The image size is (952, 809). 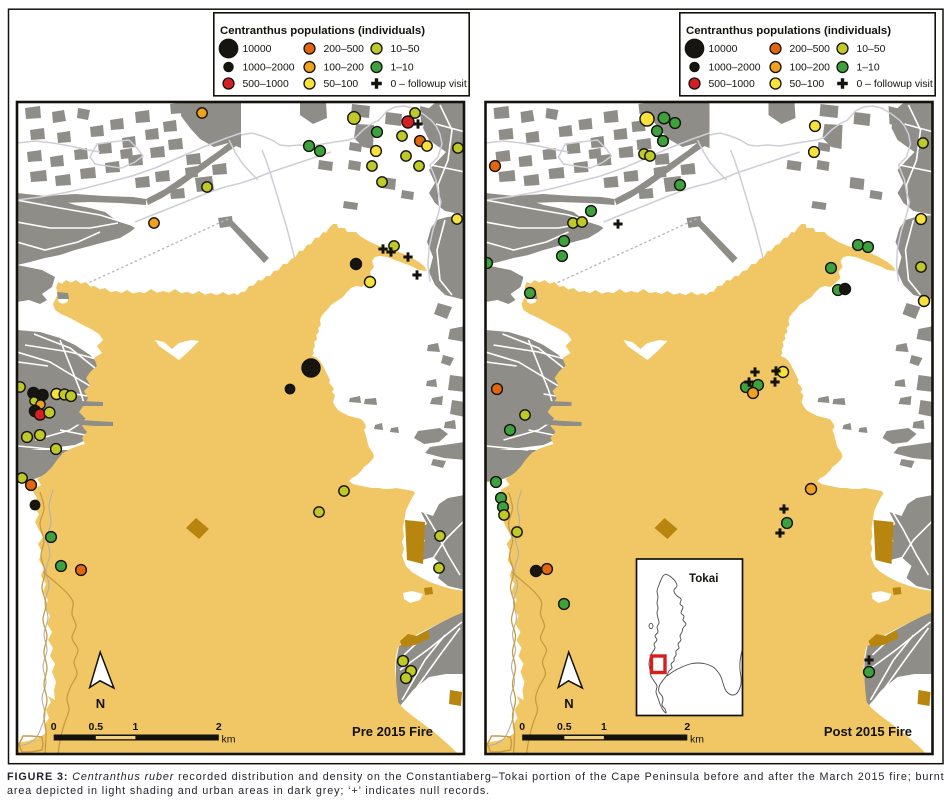 I want to click on svg-text: Pre 2015 Fire, so click(x=392, y=731).